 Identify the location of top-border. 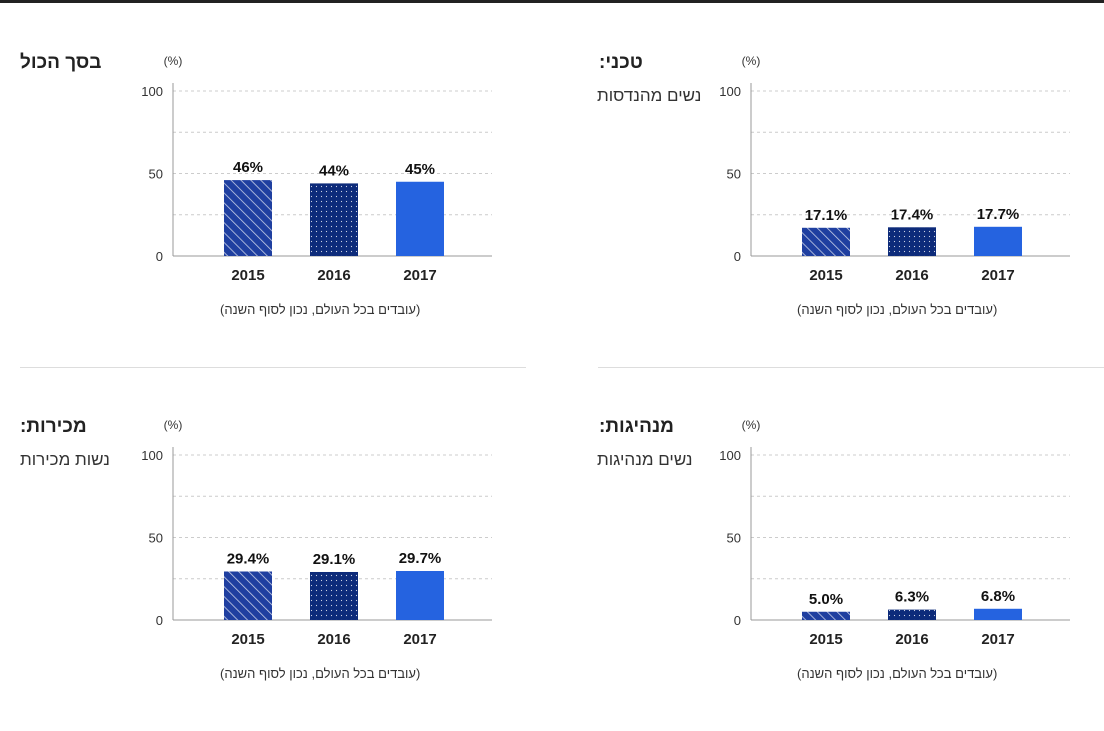
(552, 1).